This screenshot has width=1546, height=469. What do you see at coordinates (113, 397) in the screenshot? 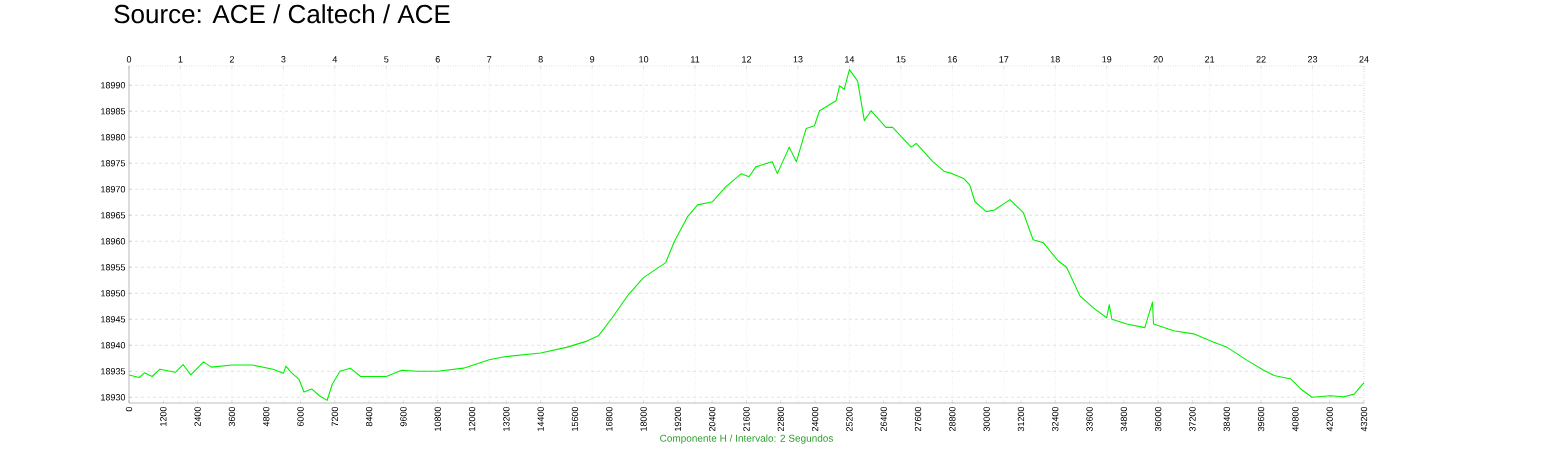
I see `y-tick-label: 18930` at bounding box center [113, 397].